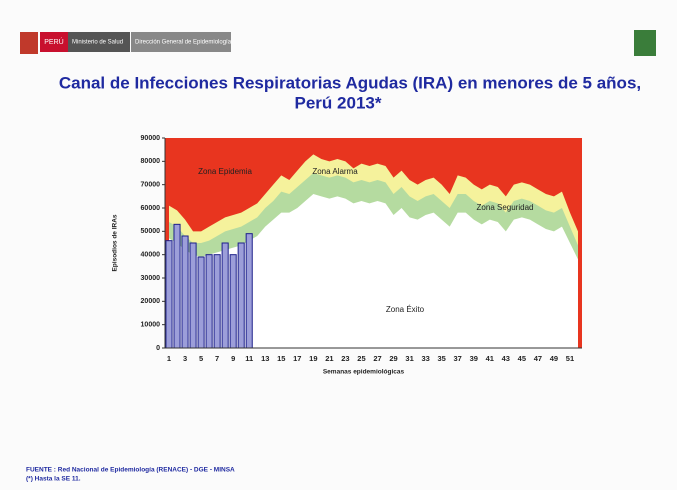  Describe the element at coordinates (345, 358) in the screenshot. I see `x-tick-label: 23` at that location.